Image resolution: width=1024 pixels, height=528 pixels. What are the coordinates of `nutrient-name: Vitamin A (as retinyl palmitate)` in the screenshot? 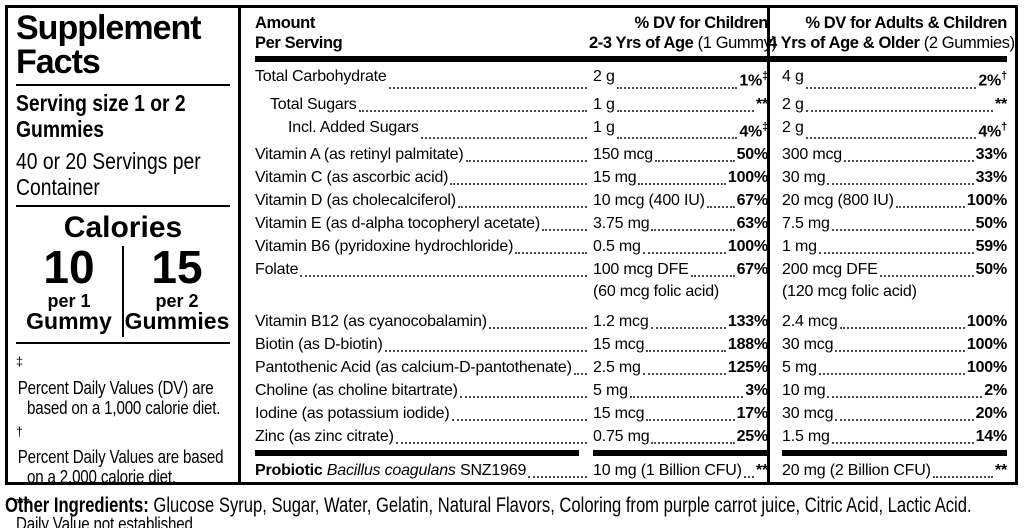 It's located at (359, 154).